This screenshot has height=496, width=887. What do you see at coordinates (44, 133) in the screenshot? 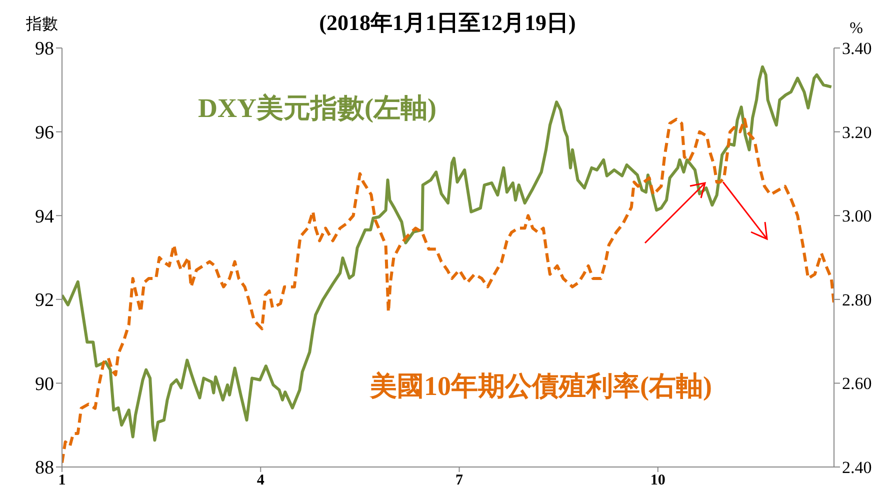
I see `y-tick-label: 96` at bounding box center [44, 133].